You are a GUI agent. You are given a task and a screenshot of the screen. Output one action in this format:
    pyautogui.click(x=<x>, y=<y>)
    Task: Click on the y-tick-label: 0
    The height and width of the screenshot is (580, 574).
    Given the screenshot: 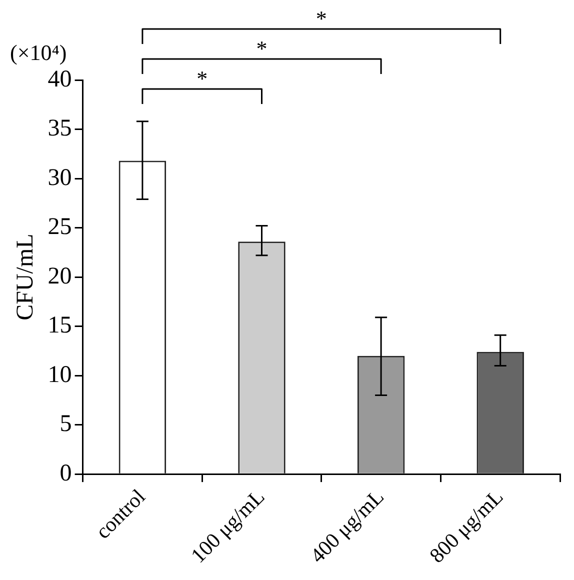 What is the action you would take?
    pyautogui.click(x=66, y=473)
    